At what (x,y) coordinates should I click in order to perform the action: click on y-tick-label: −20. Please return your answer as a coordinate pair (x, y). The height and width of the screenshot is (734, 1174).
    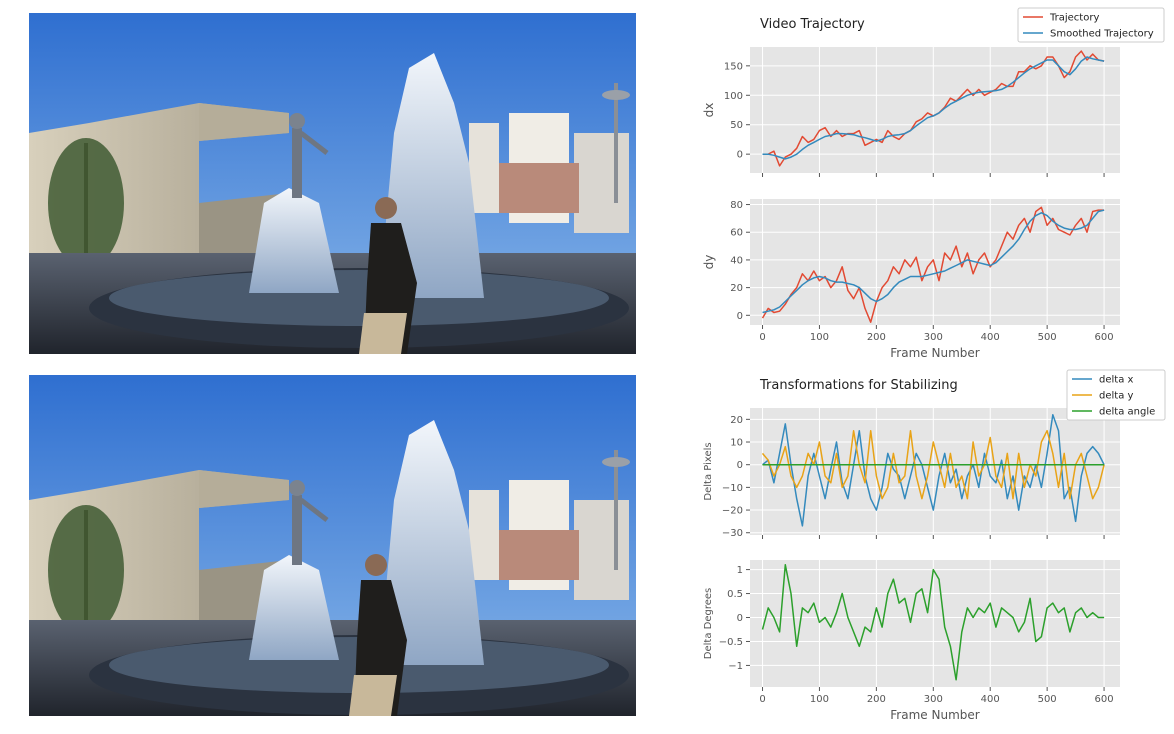
    Looking at the image, I should click on (732, 511).